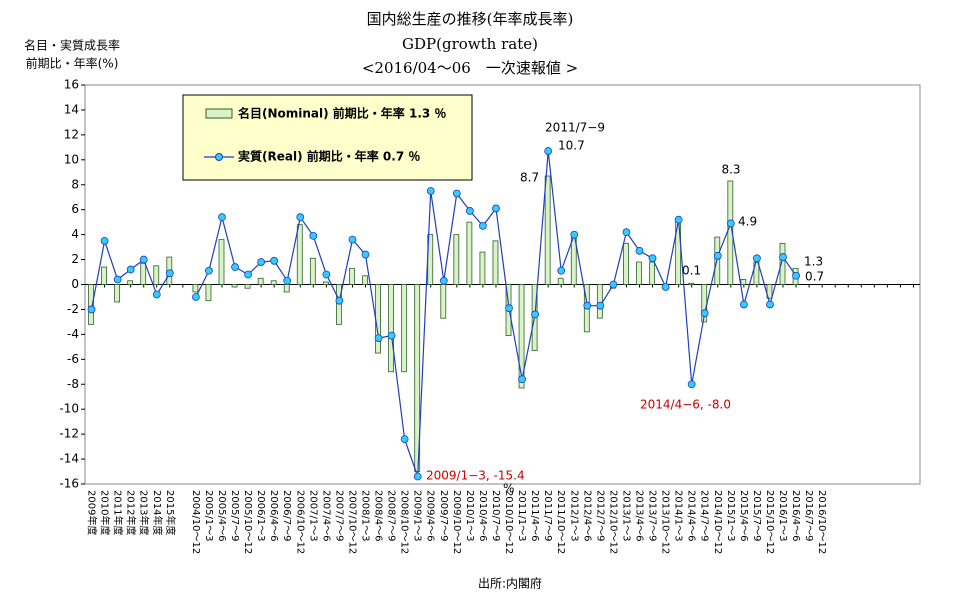 The width and height of the screenshot is (970, 604). Describe the element at coordinates (118, 512) in the screenshot. I see `x-tick-label: 2011年度` at that location.